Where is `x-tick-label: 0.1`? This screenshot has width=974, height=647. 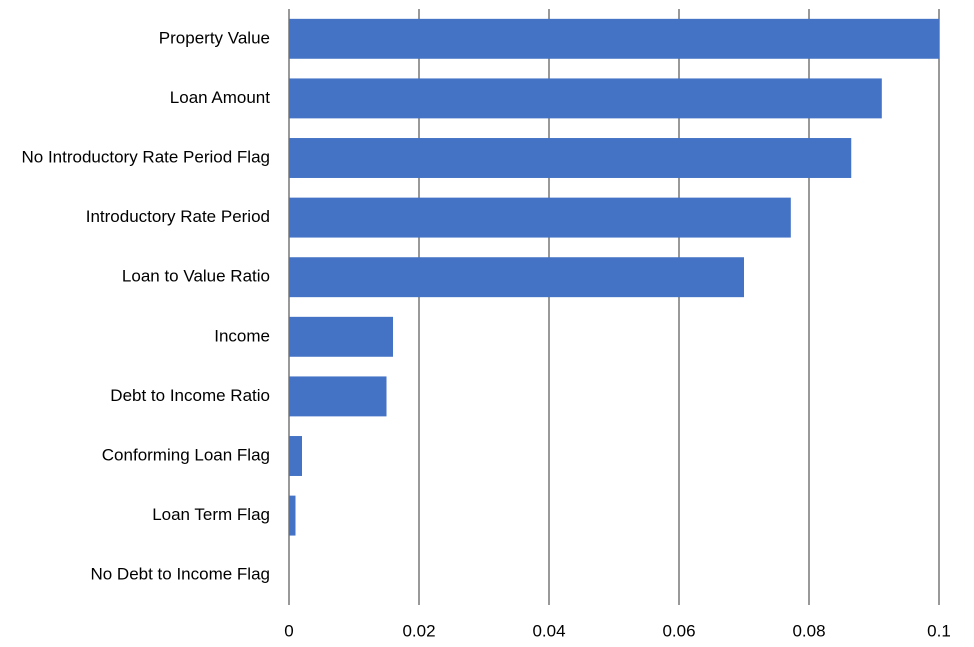 x-tick-label: 0.1 is located at coordinates (939, 630).